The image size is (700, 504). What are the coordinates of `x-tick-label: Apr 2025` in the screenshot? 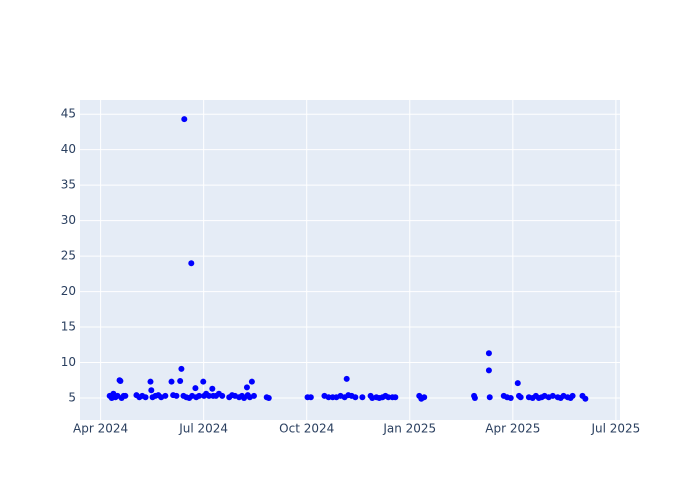 It's located at (512, 429).